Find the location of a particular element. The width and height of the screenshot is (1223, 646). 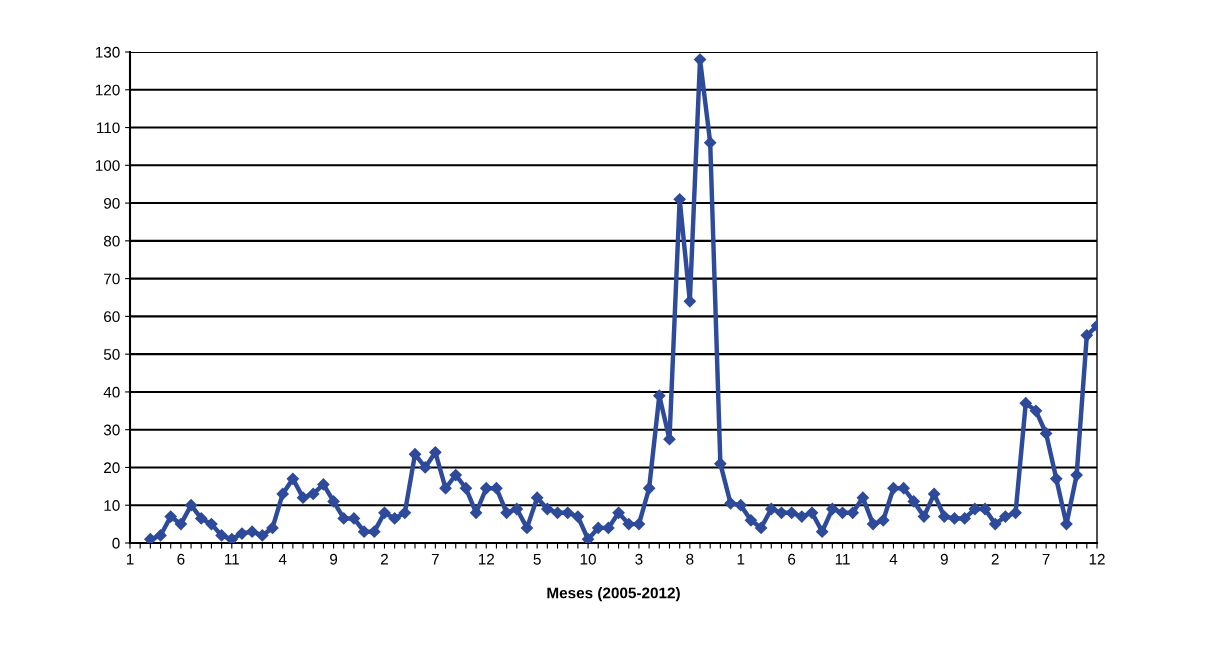

x-tick-label: 5 is located at coordinates (537, 559).